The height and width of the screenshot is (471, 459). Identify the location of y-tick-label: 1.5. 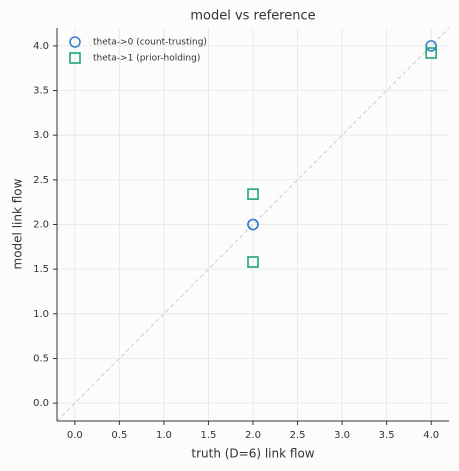
(41, 269).